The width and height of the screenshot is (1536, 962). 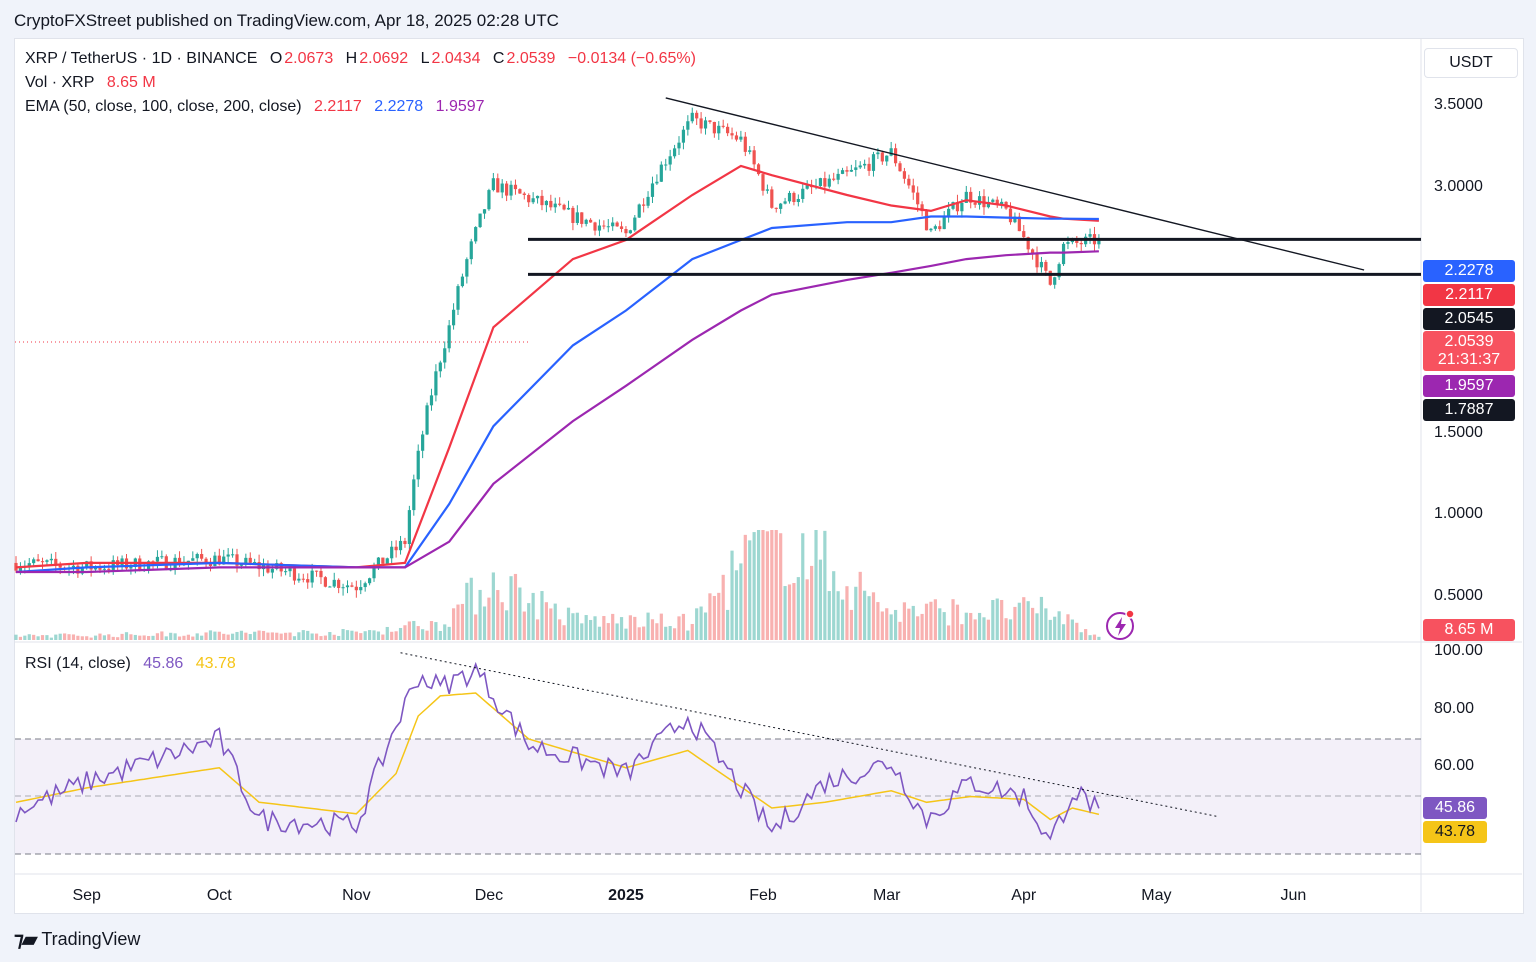 I want to click on time-label: Jun, so click(x=1293, y=895).